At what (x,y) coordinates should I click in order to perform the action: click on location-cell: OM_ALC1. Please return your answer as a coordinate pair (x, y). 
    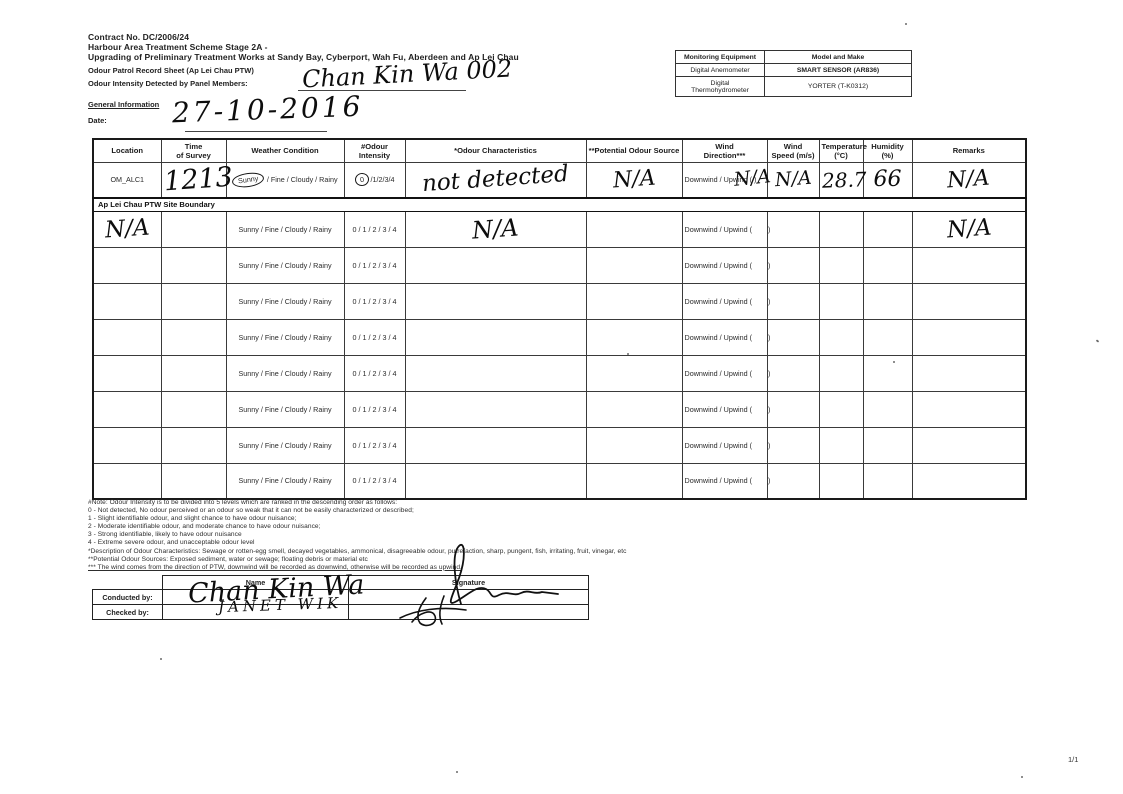
    Looking at the image, I should click on (127, 180).